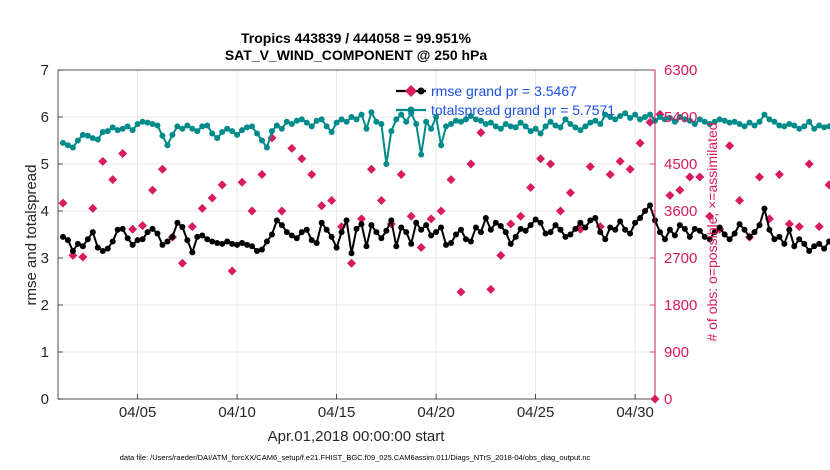  I want to click on y-axis-right: 0 900 1800 2700 3600 4500 5400 6300, so click(673, 235).